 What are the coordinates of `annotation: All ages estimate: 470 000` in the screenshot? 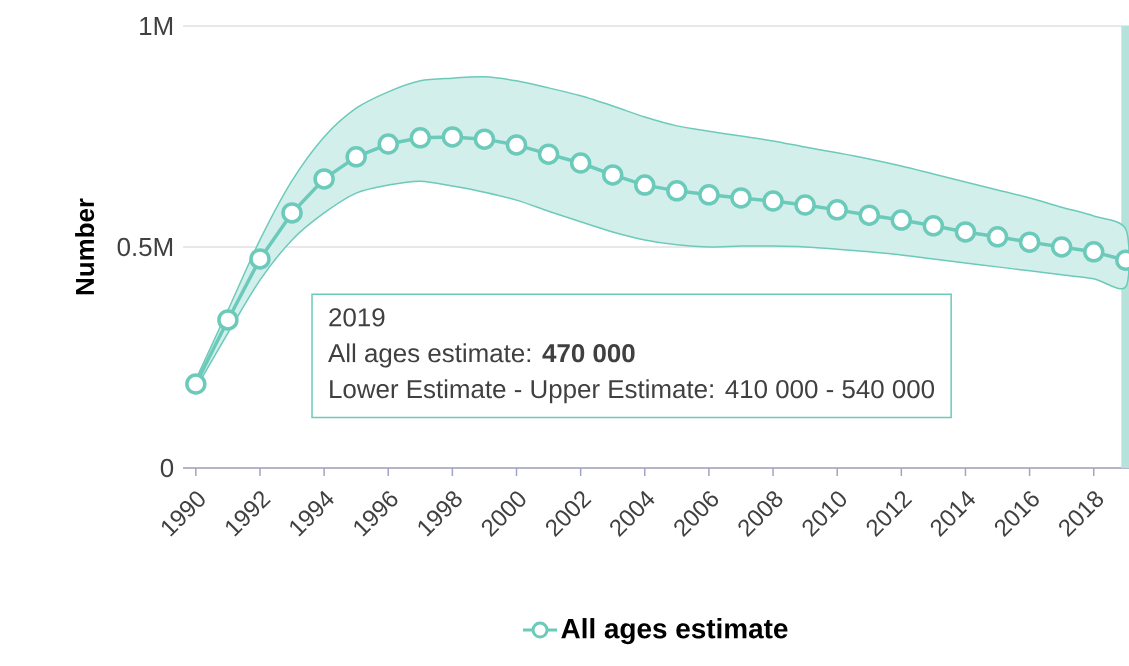 It's located at (481, 355).